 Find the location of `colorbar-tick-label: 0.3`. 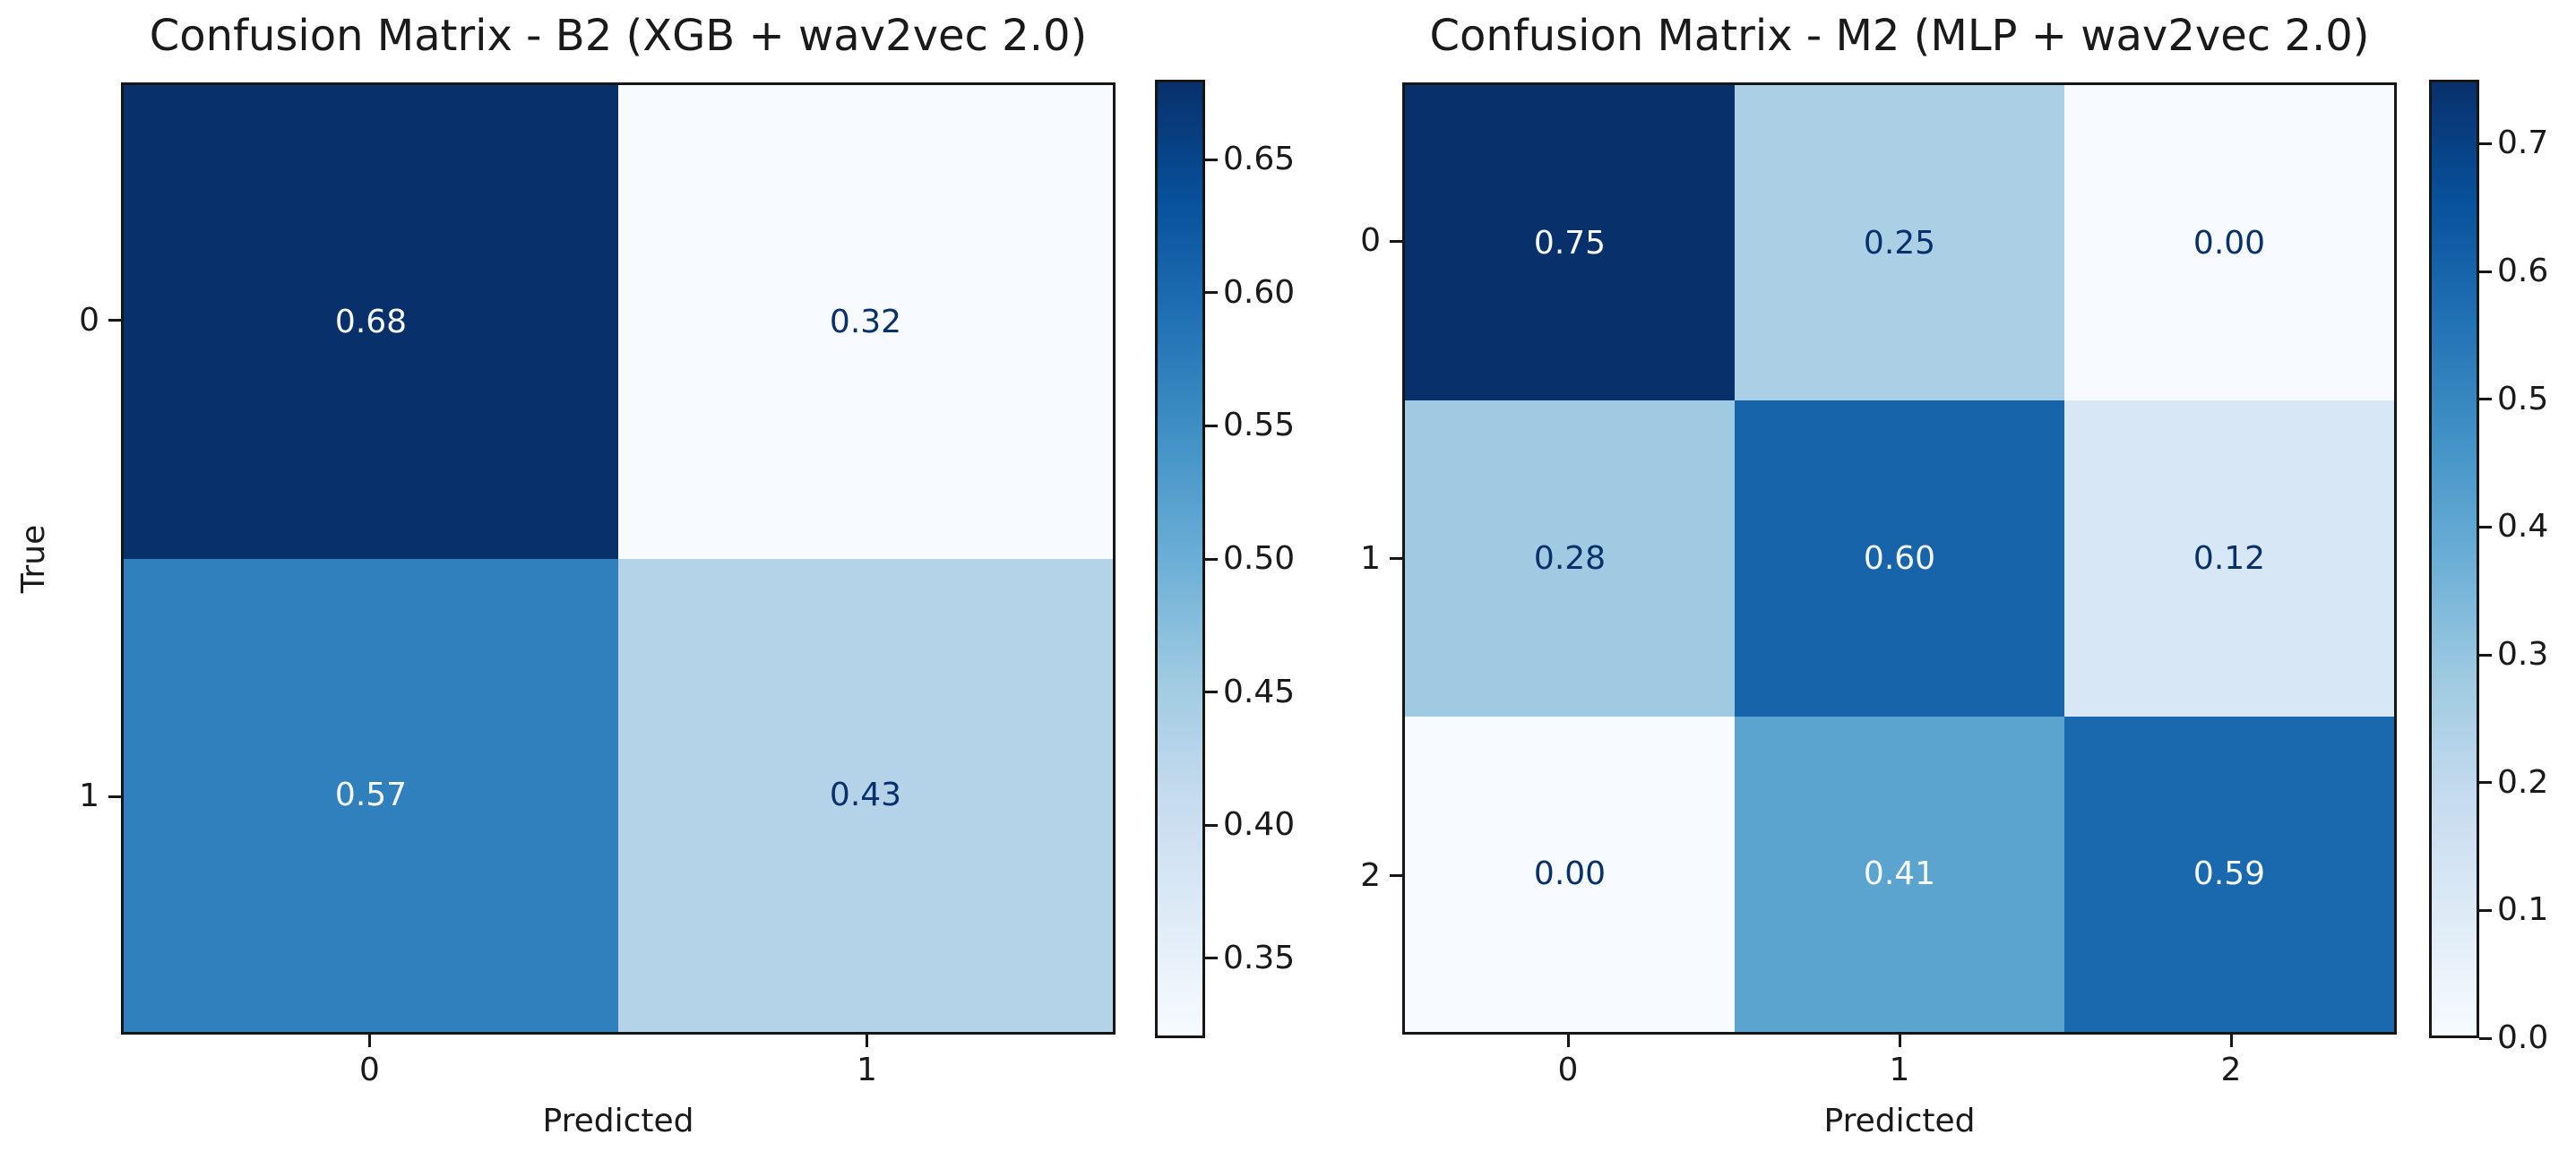

colorbar-tick-label: 0.3 is located at coordinates (2523, 654).